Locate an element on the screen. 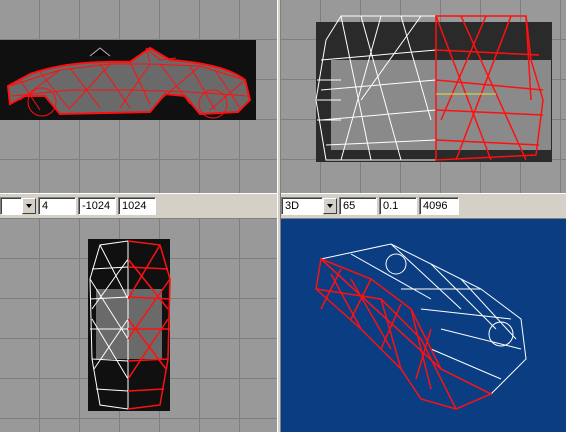 The image size is (566, 432). perspective-car-wireframe is located at coordinates (421, 326).